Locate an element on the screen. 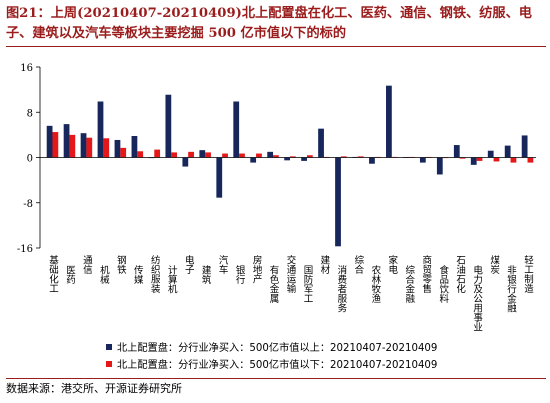 This screenshot has width=550, height=403. y-tick-label-0: -16 is located at coordinates (25, 249).